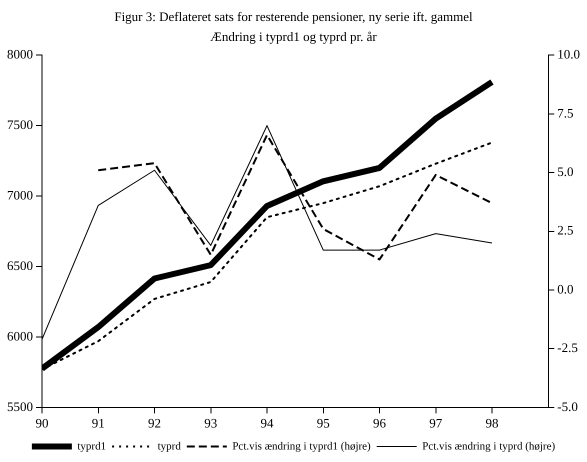 The height and width of the screenshot is (462, 587). Describe the element at coordinates (170, 446) in the screenshot. I see `legend-label: typrd` at that location.